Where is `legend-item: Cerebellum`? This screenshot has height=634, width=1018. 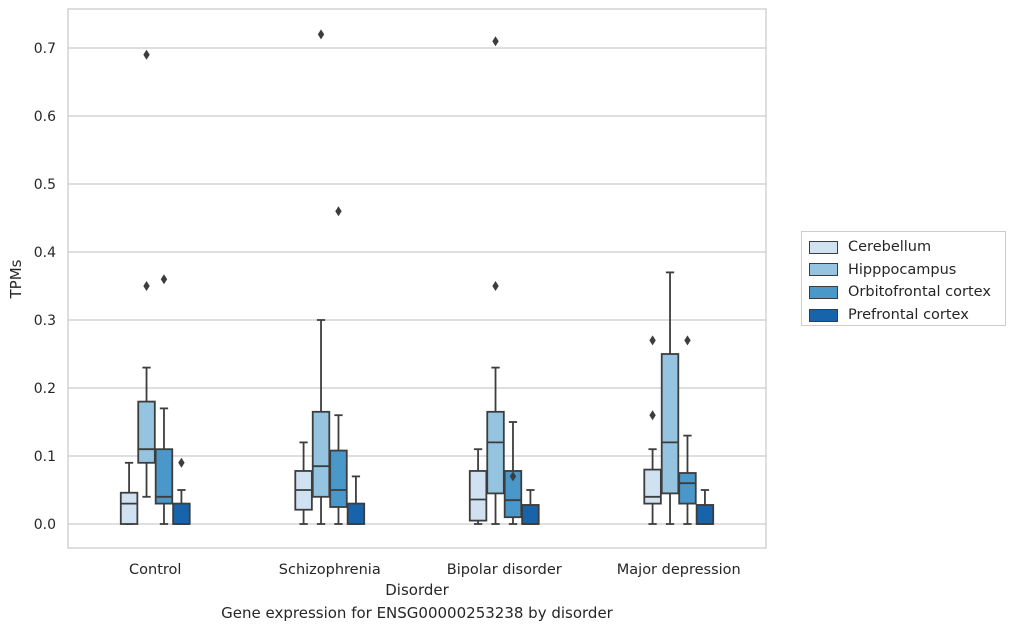
legend-item: Cerebellum is located at coordinates (906, 247).